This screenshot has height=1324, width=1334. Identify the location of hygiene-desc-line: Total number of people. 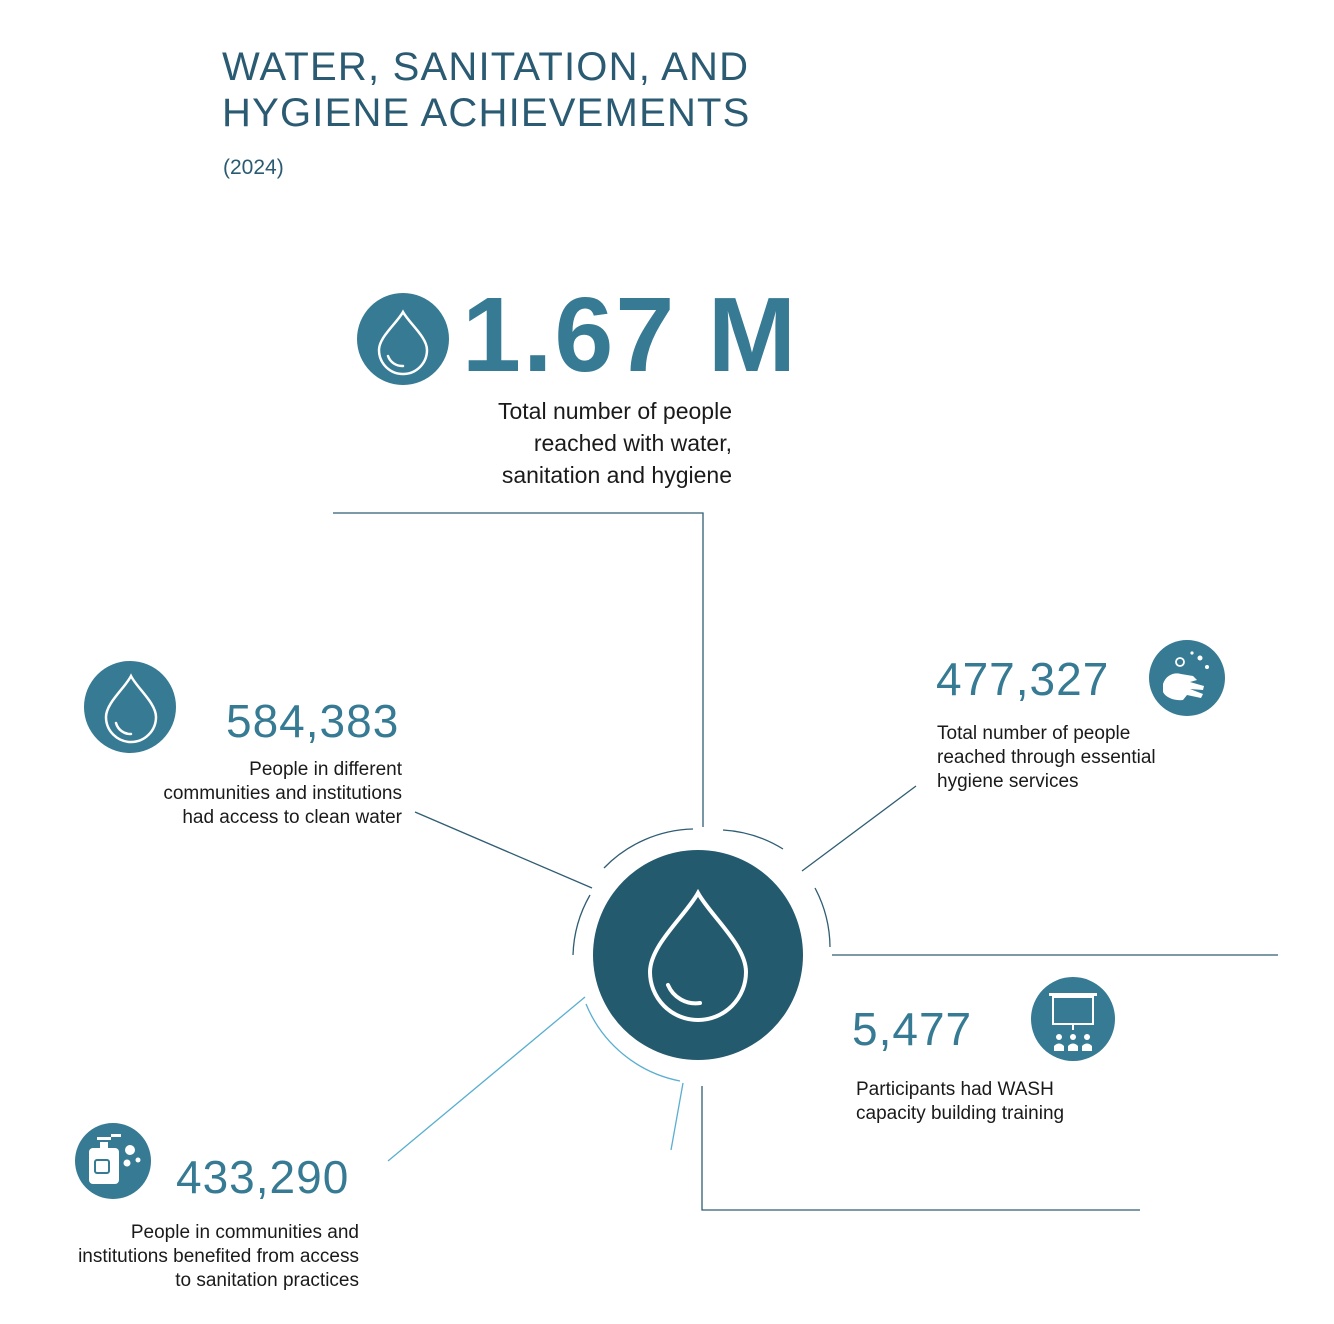
(1034, 733).